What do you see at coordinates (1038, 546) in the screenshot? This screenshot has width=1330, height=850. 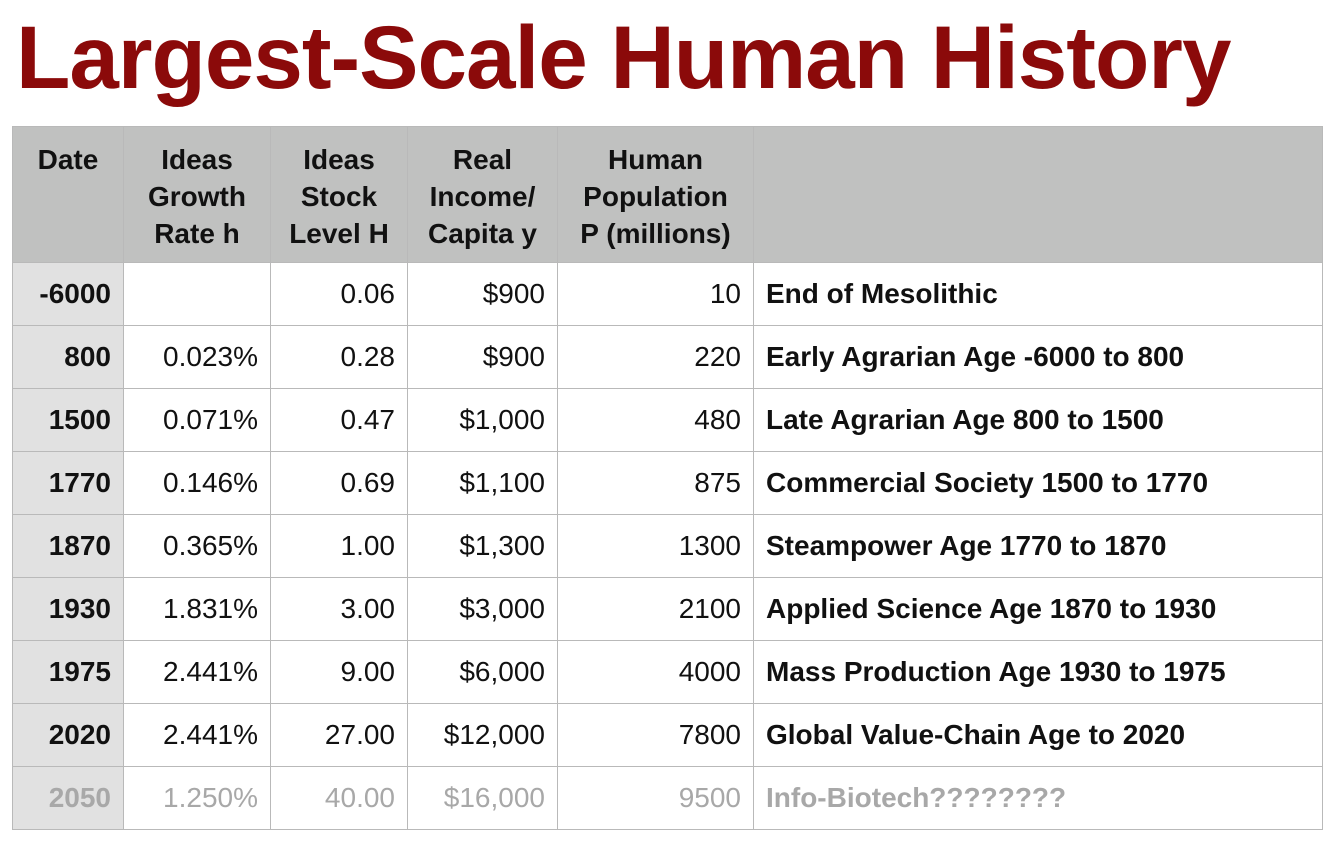 I see `cell-era: Steampower Age 1770 to 1870` at bounding box center [1038, 546].